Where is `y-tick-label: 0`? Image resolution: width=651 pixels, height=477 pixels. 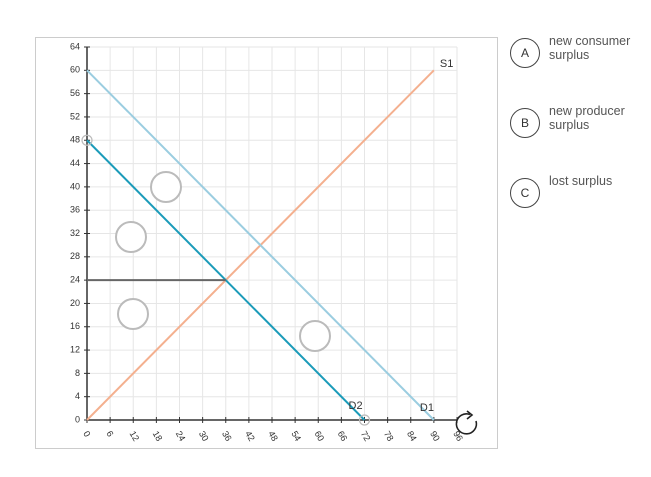 y-tick-label: 0 is located at coordinates (77, 419).